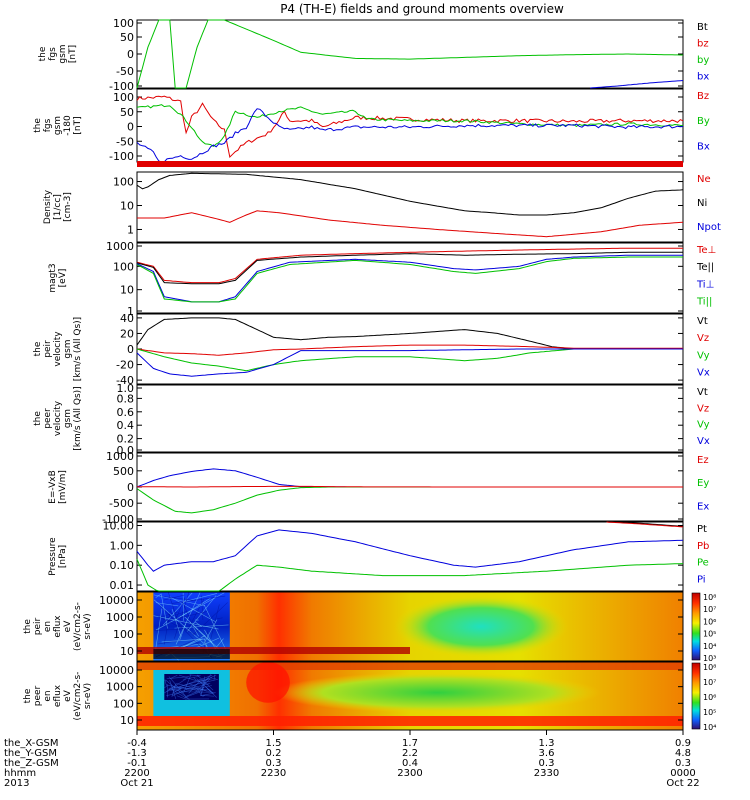  What do you see at coordinates (547, 763) in the screenshot?
I see `x-tick-label: 0.3` at bounding box center [547, 763].